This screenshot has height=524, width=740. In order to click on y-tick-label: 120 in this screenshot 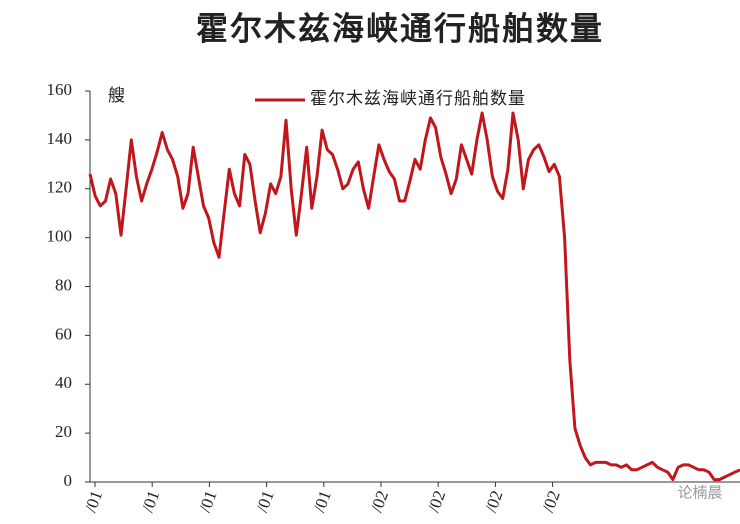, I will do `click(60, 187)`.